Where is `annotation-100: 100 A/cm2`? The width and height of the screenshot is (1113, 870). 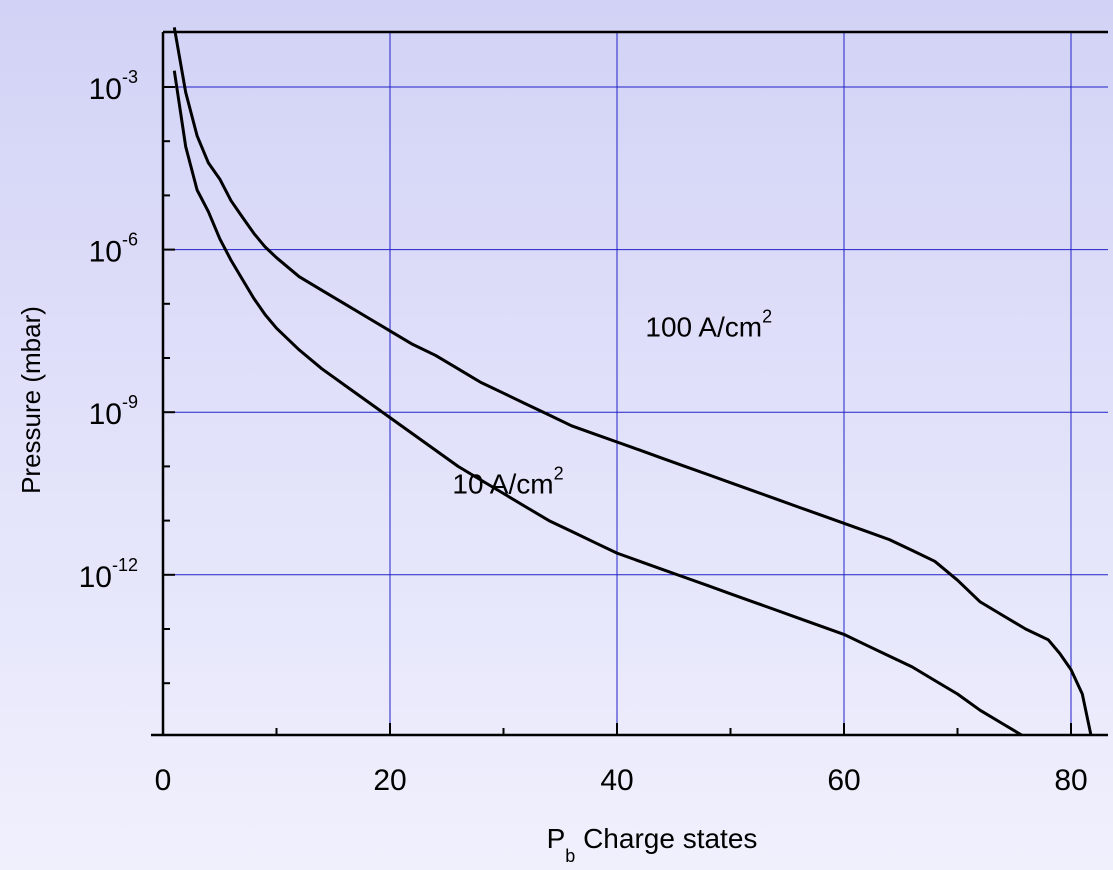
annotation-100: 100 A/cm2 is located at coordinates (708, 324).